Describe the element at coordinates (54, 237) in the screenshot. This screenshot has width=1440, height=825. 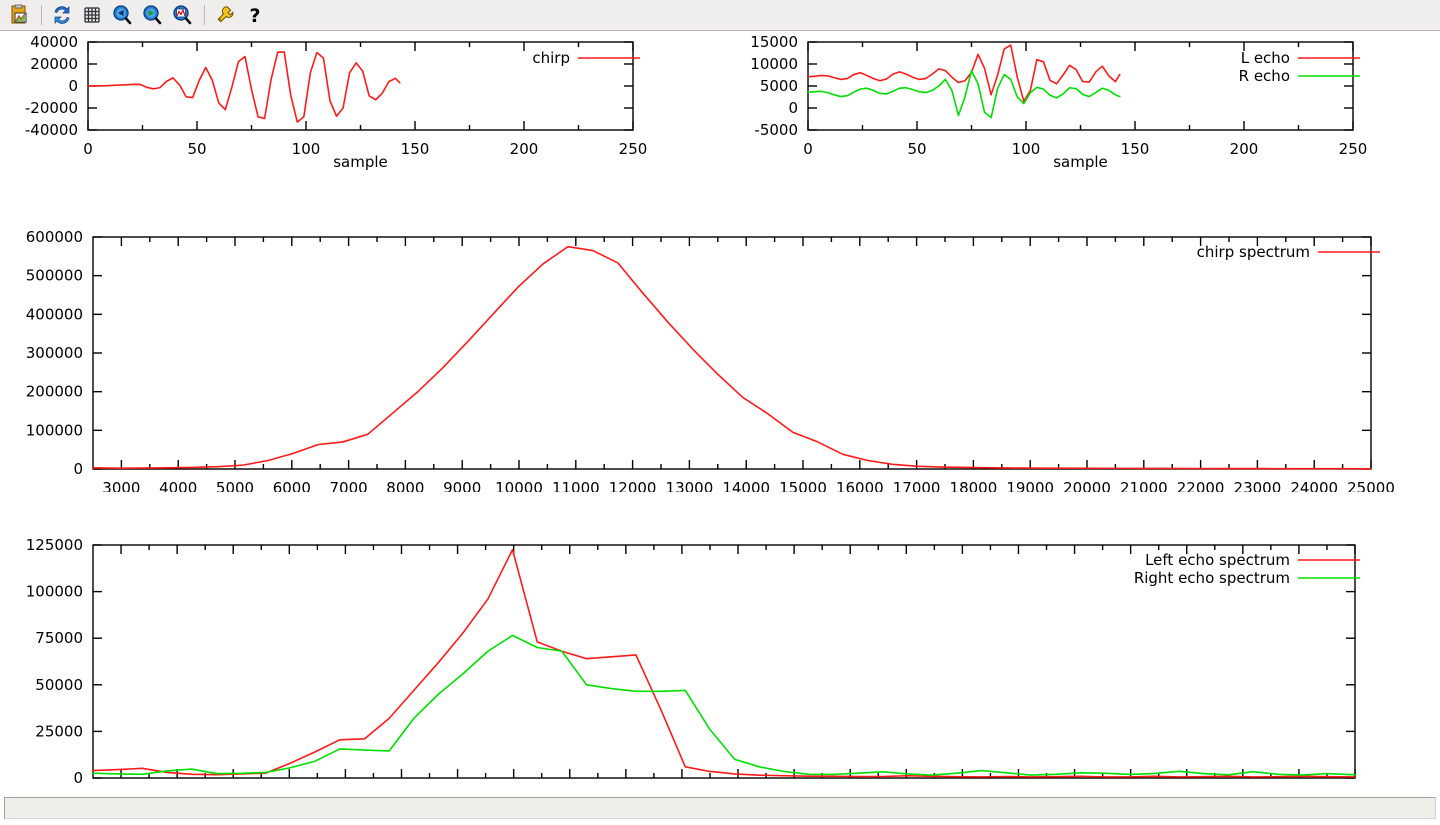
I see `svg-text: 600000` at that location.